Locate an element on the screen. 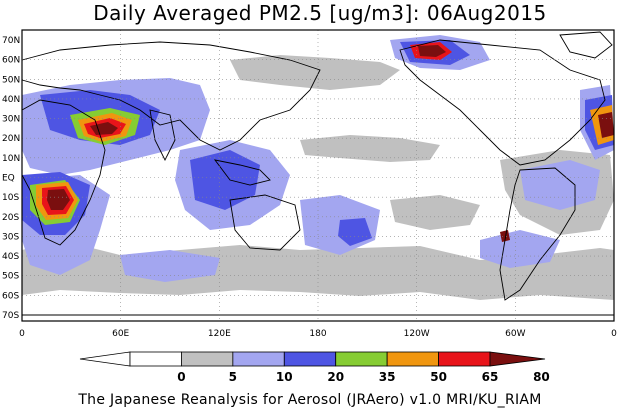 The width and height of the screenshot is (617, 415). coastline-australia is located at coordinates (265, 222).